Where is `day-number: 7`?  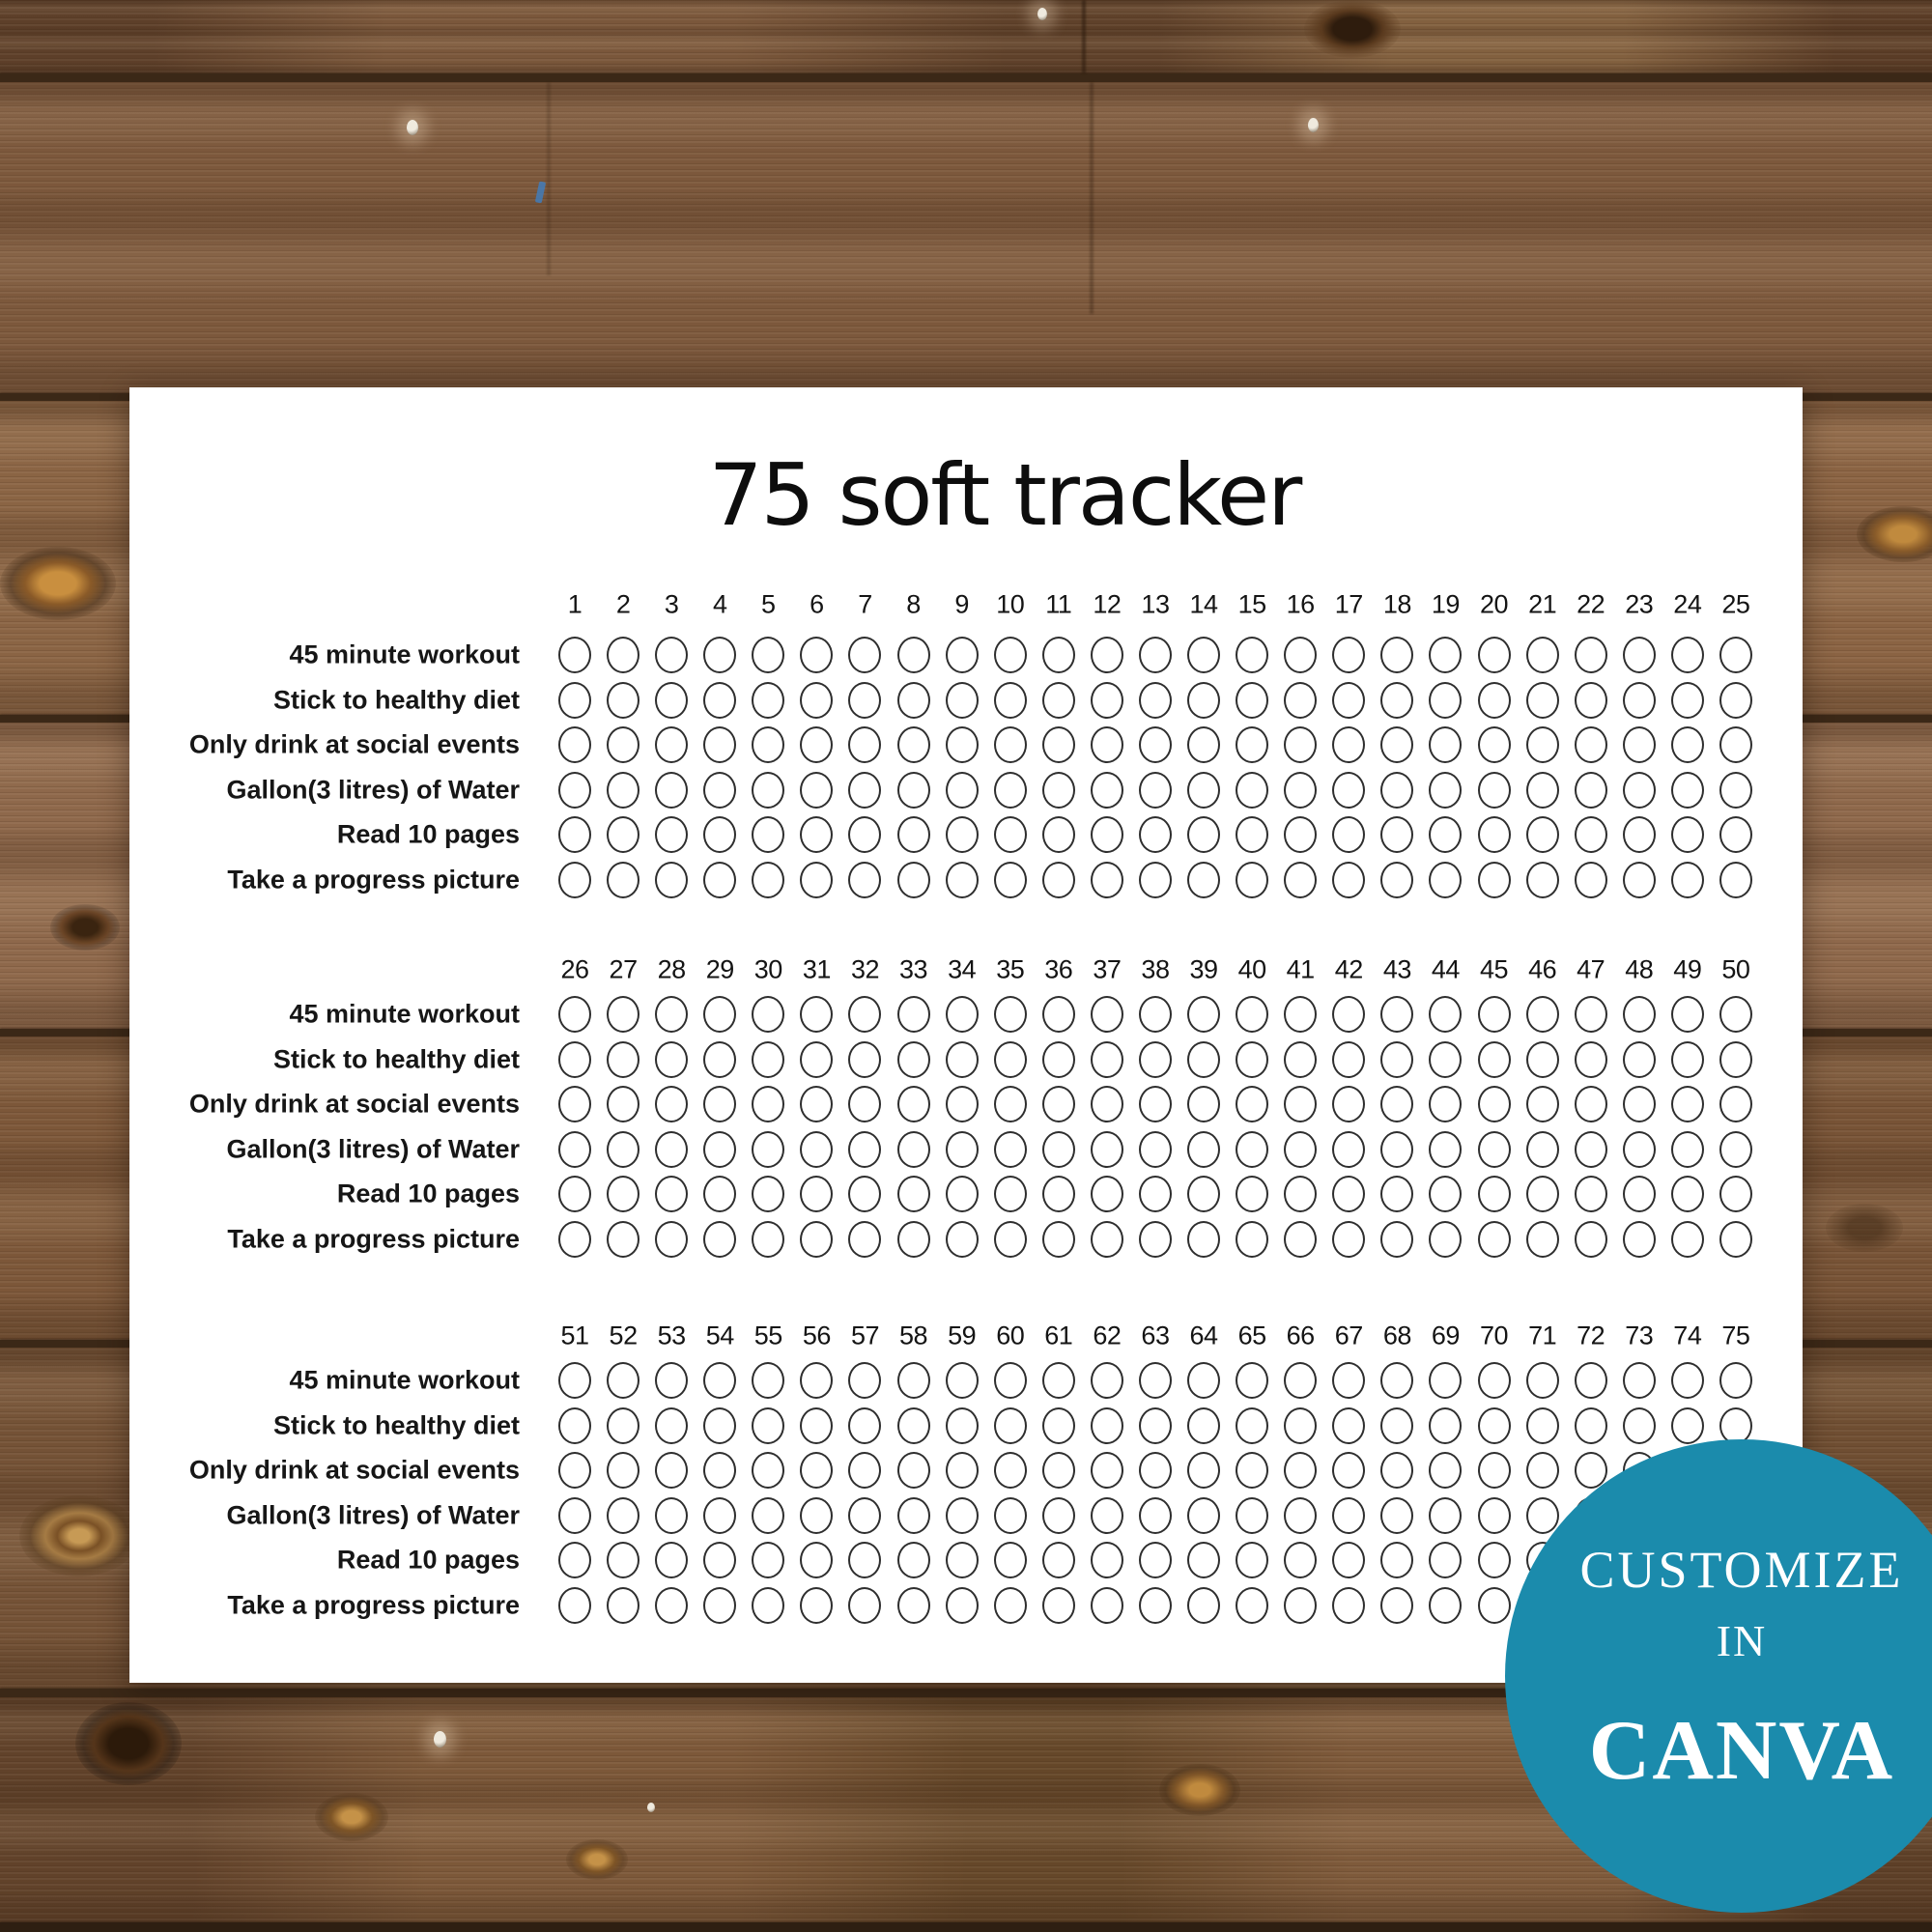
day-number: 7 is located at coordinates (865, 604).